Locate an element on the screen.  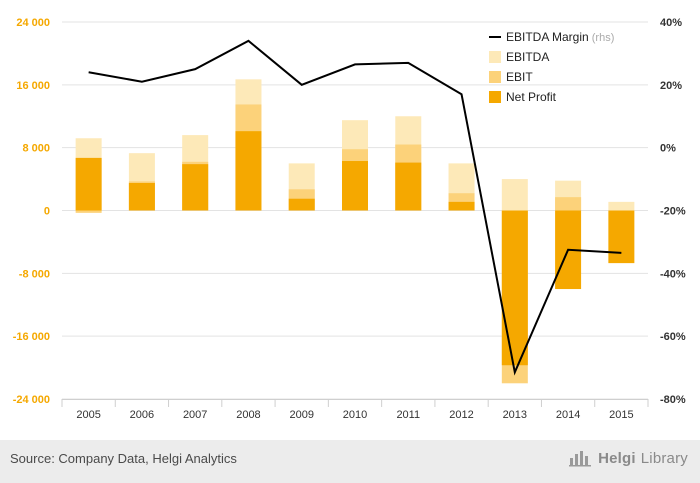
left-tick-label: -8 000 is located at coordinates (34, 274).